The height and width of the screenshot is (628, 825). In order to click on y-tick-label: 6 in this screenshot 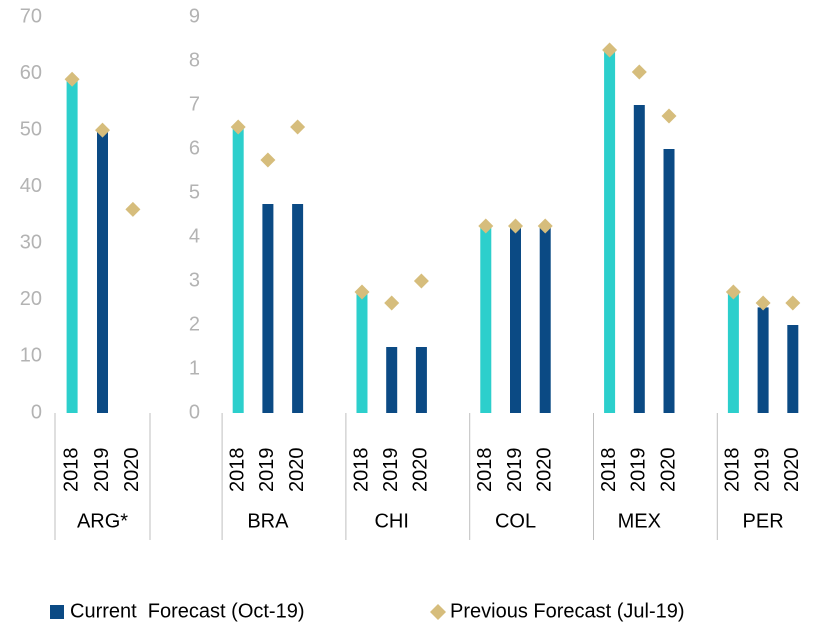, I will do `click(194, 148)`.